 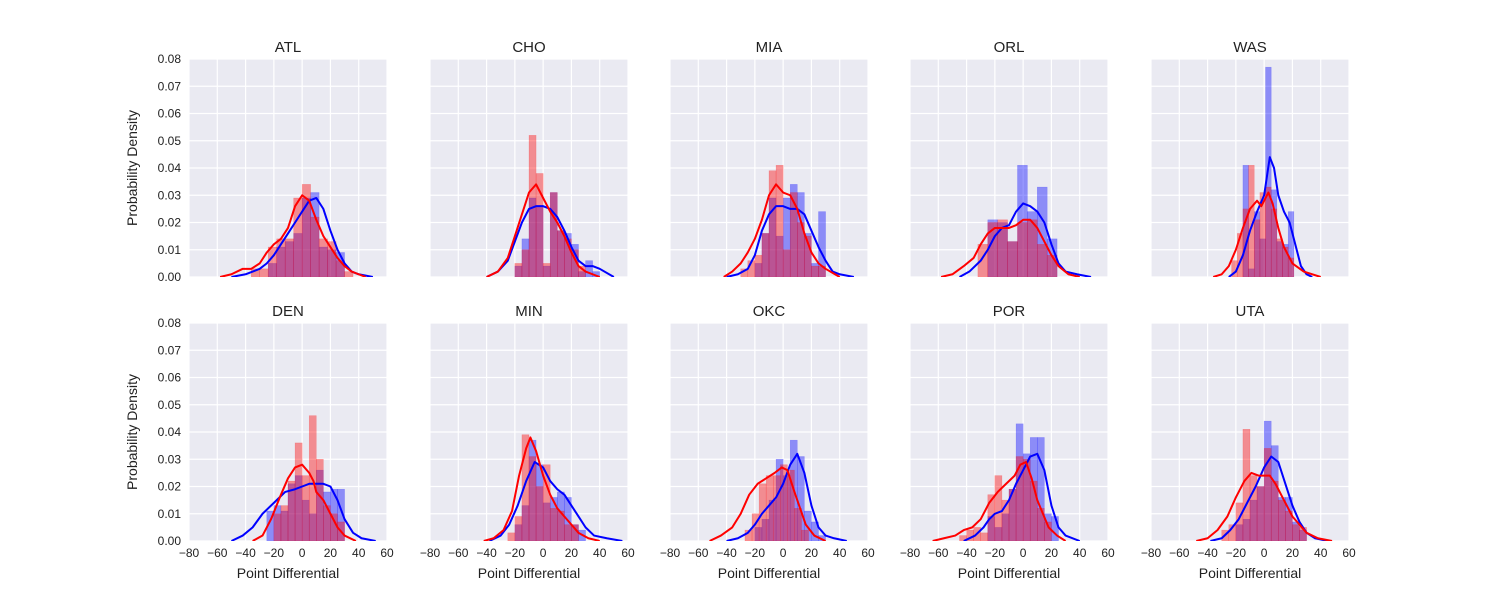 I want to click on panel-okc: OKC −80 −60 −40 −20 0 20 40 60 Point Differential, so click(x=767, y=442).